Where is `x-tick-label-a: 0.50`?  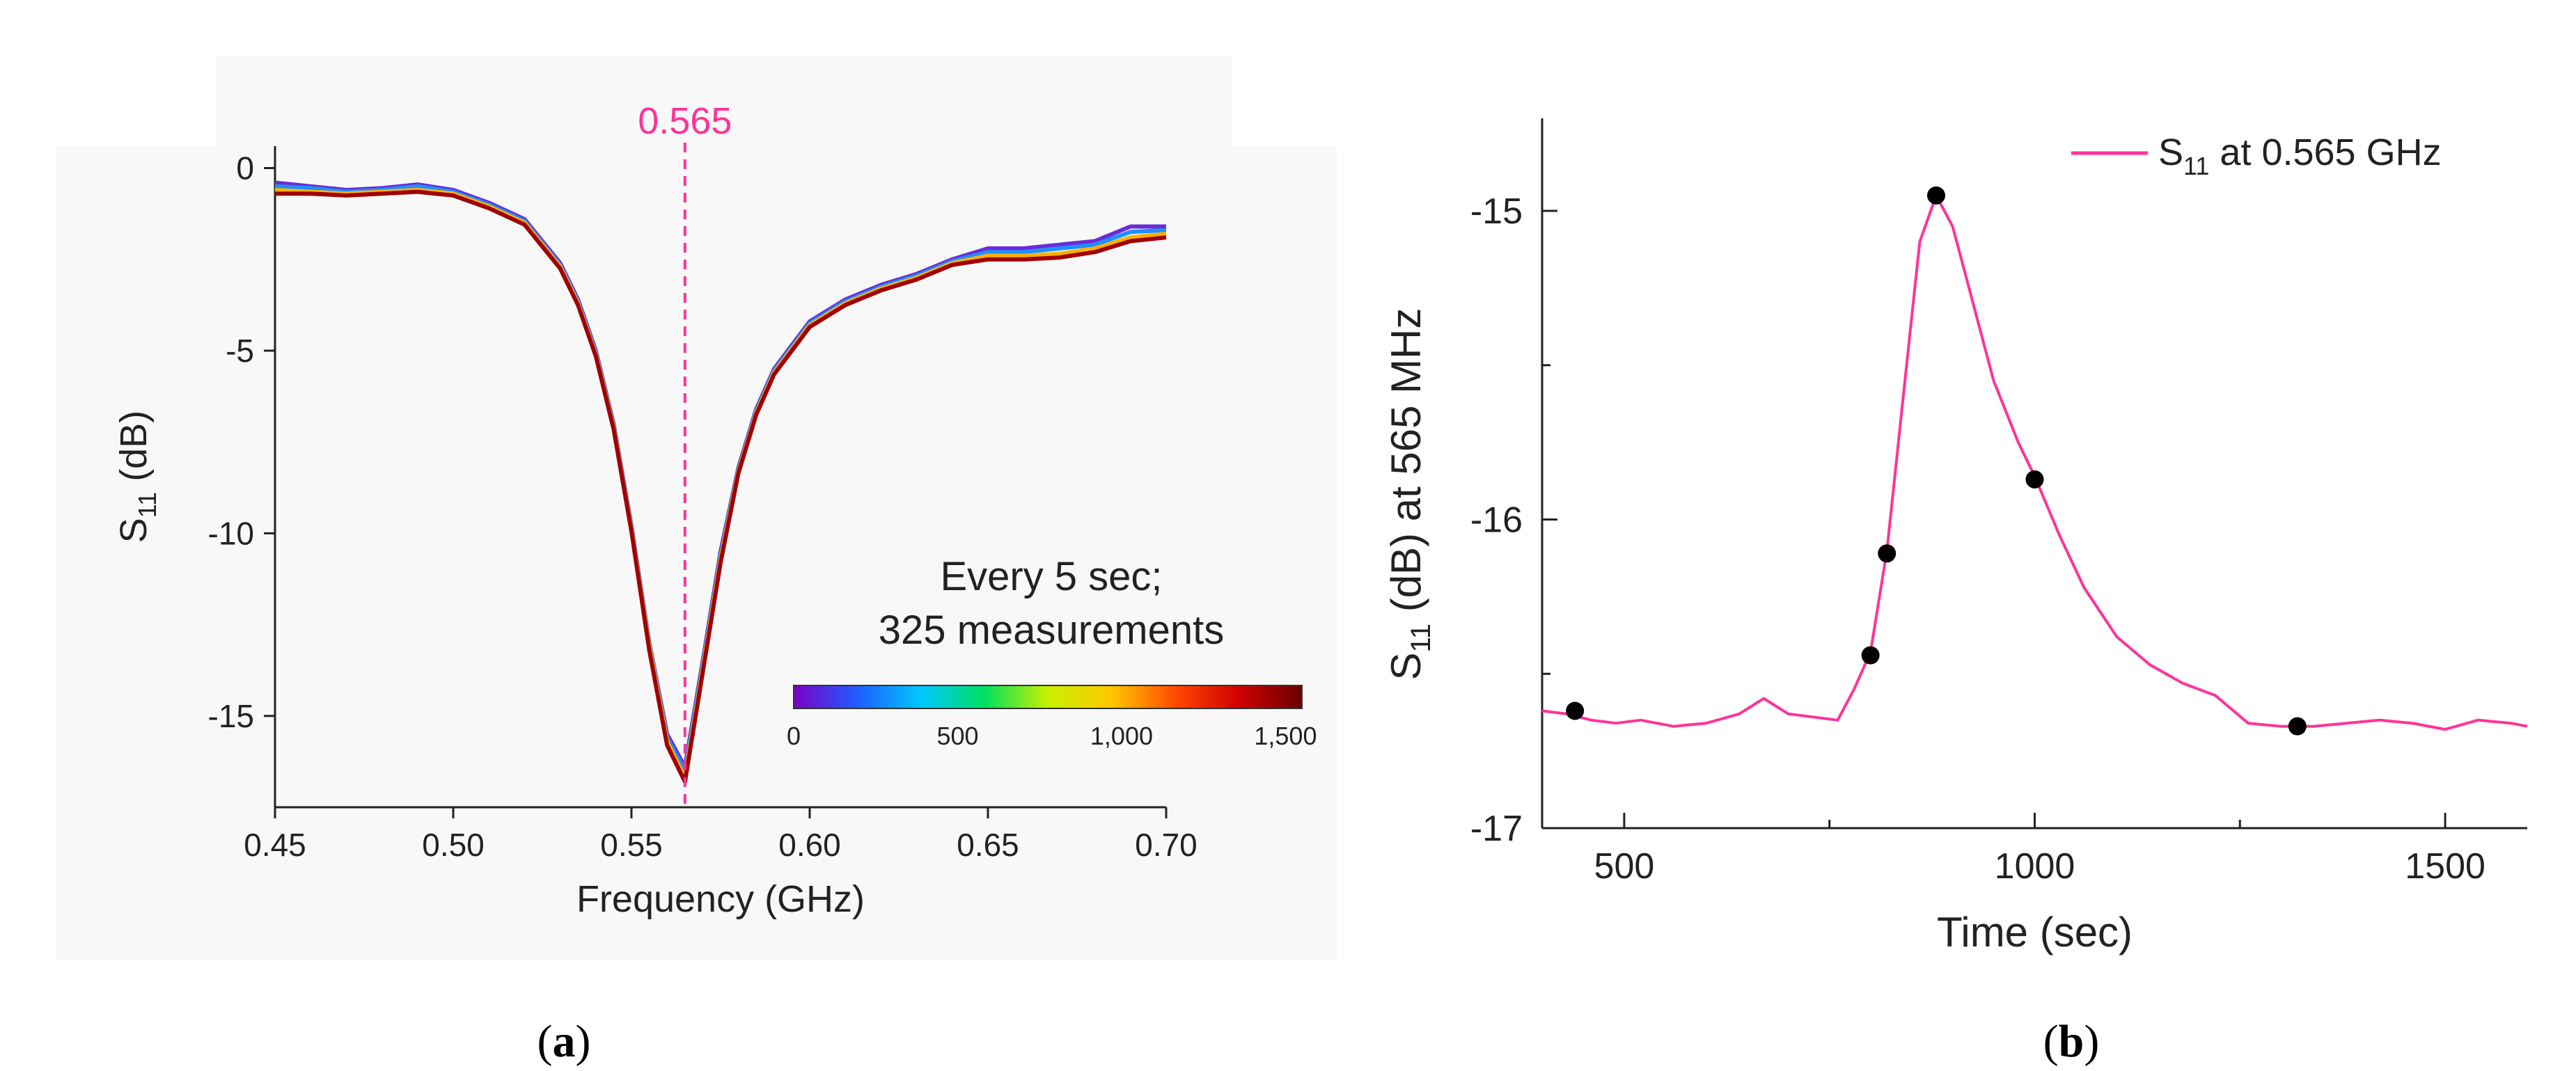 x-tick-label-a: 0.50 is located at coordinates (453, 845).